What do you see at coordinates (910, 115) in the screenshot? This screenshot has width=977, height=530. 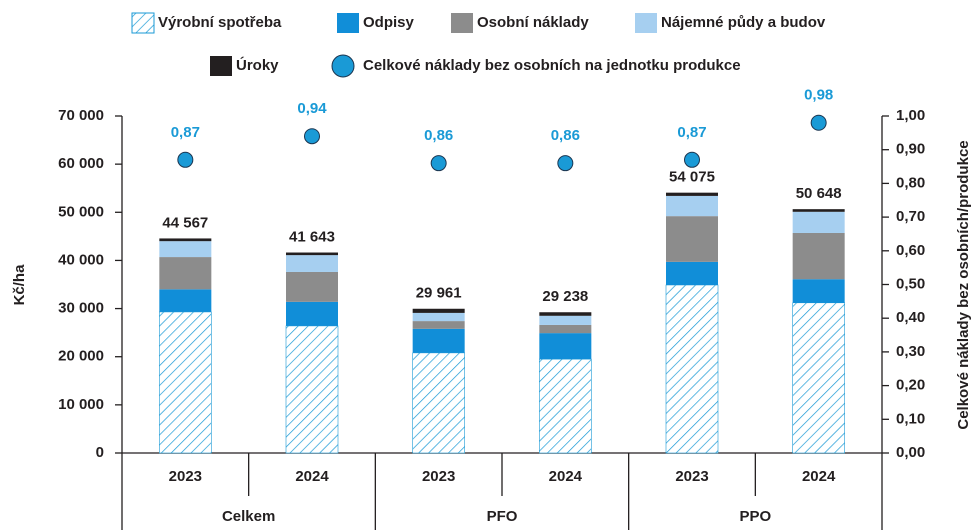 I see `y2-tick-label: 1,00` at bounding box center [910, 115].